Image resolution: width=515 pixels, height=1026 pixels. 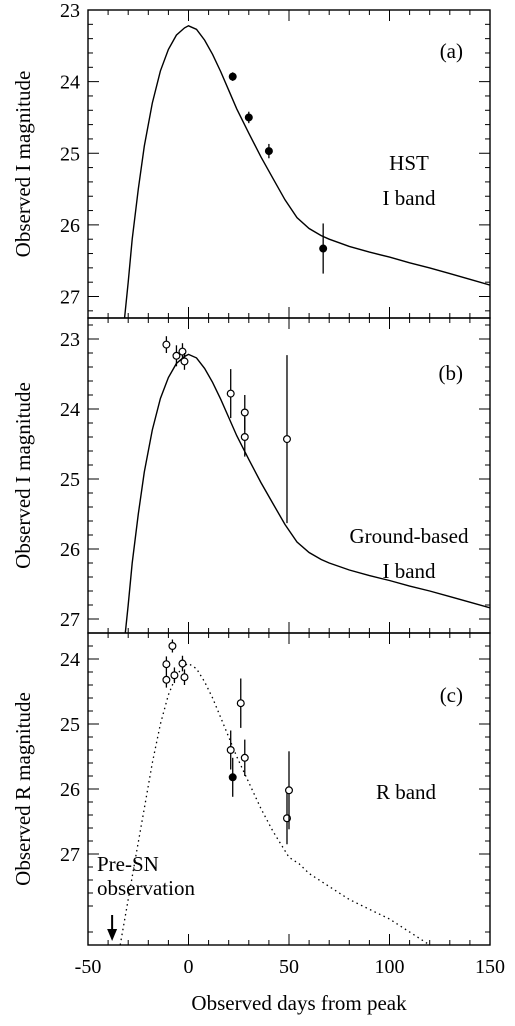 What do you see at coordinates (146, 888) in the screenshot?
I see `pre-sn-label: observation` at bounding box center [146, 888].